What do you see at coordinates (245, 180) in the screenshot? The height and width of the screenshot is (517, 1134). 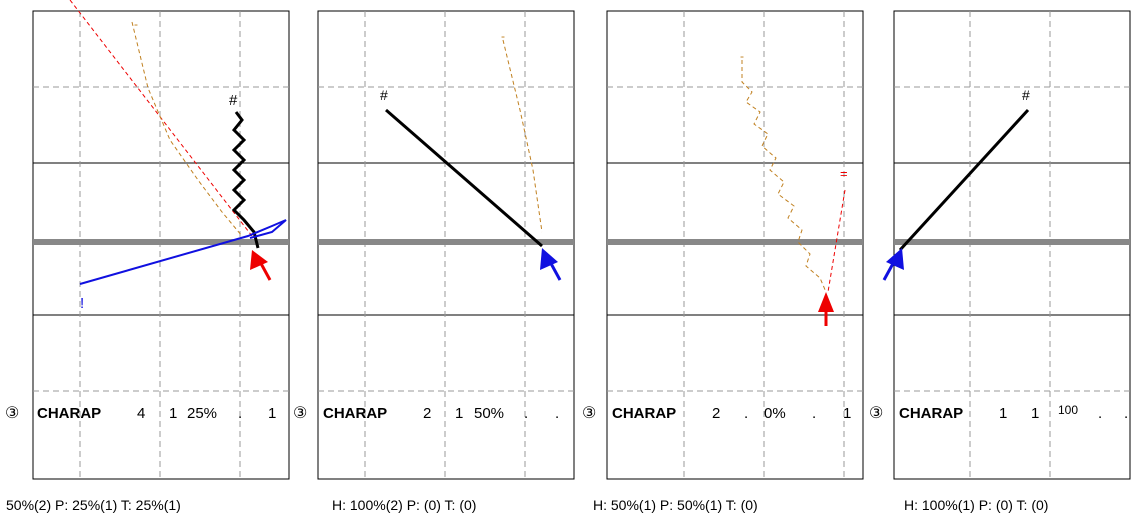 I see `black-wavy-path` at bounding box center [245, 180].